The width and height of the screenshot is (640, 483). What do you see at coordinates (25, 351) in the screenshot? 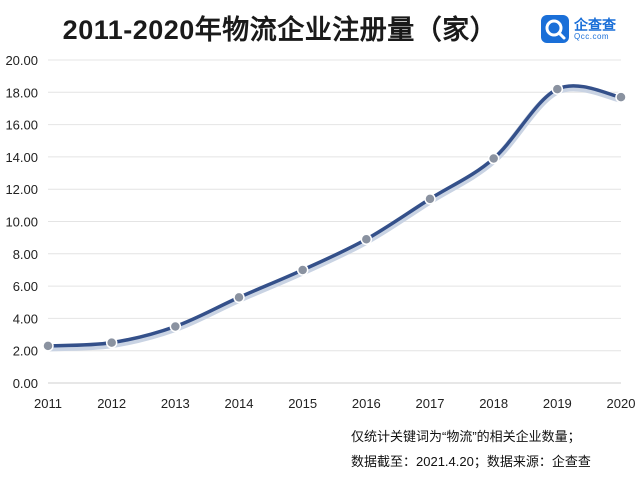
I see `y-tick-label: 2.00` at bounding box center [25, 351].